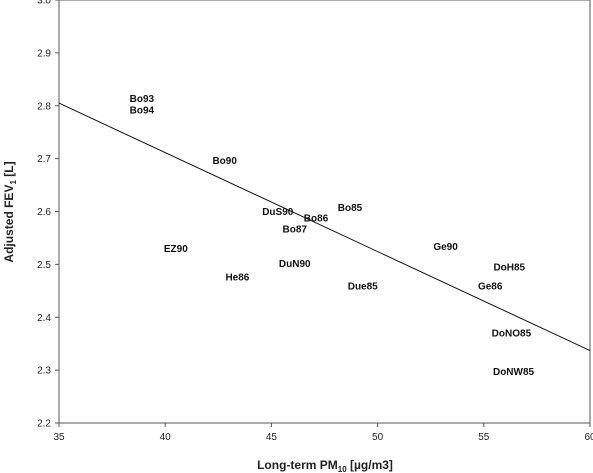 Image resolution: width=593 pixels, height=473 pixels. I want to click on x-tick-label: 35, so click(59, 437).